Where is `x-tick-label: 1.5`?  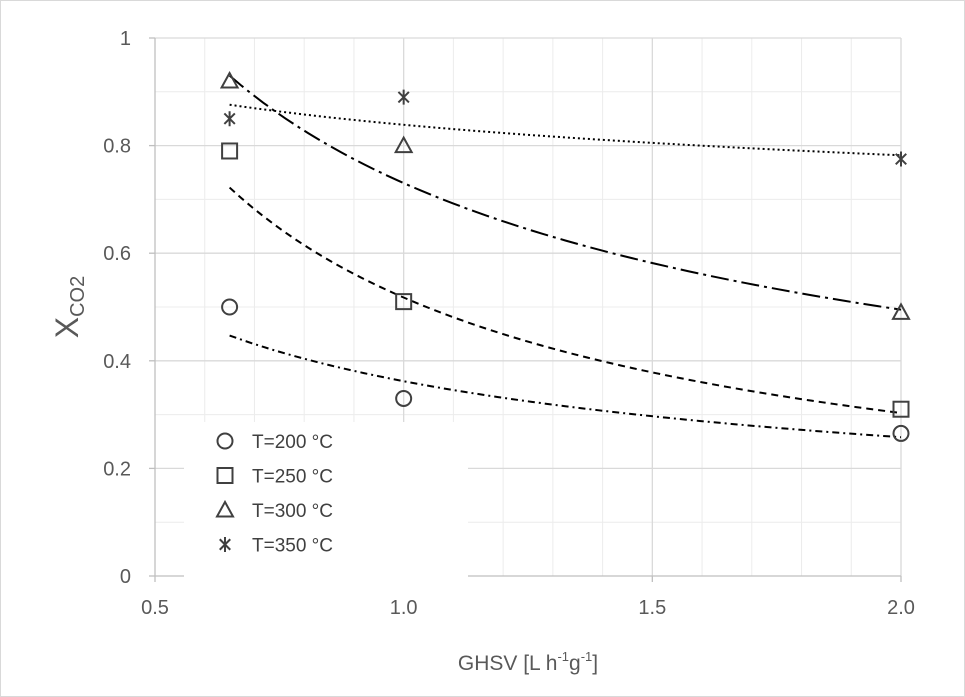 x-tick-label: 1.5 is located at coordinates (652, 608).